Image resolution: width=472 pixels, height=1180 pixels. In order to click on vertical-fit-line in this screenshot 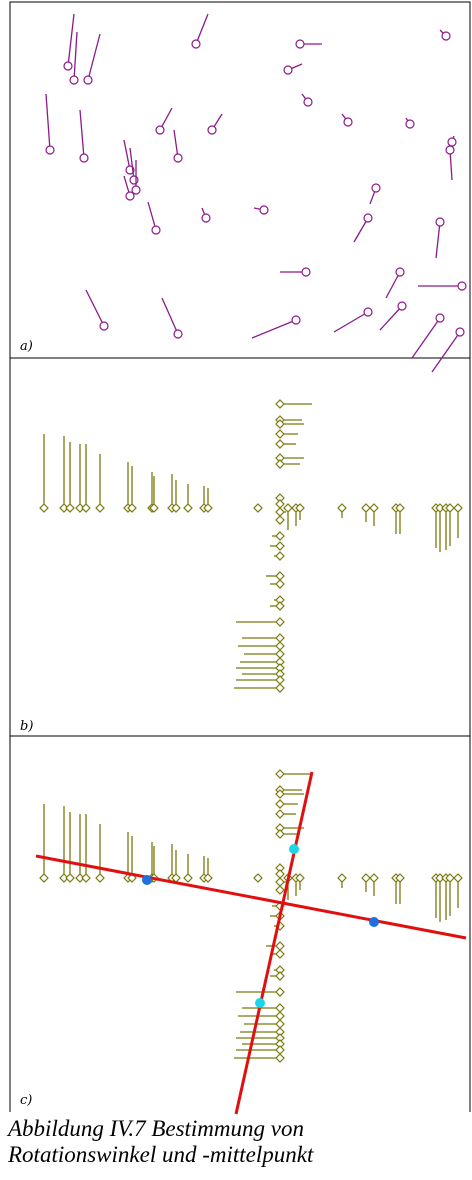, I will do `click(274, 943)`.